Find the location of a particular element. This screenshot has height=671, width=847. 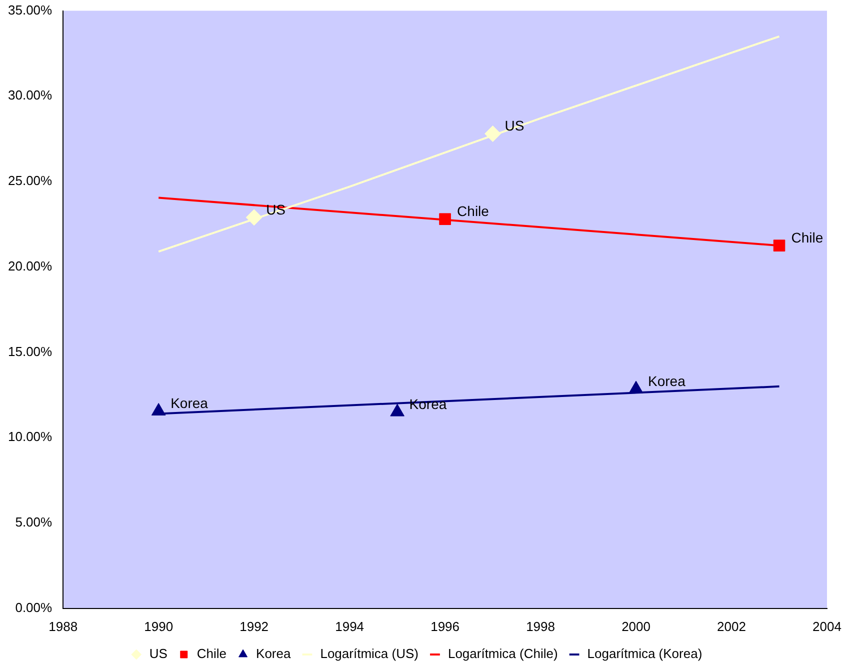

y-tick-label: 15.00% is located at coordinates (30, 351).